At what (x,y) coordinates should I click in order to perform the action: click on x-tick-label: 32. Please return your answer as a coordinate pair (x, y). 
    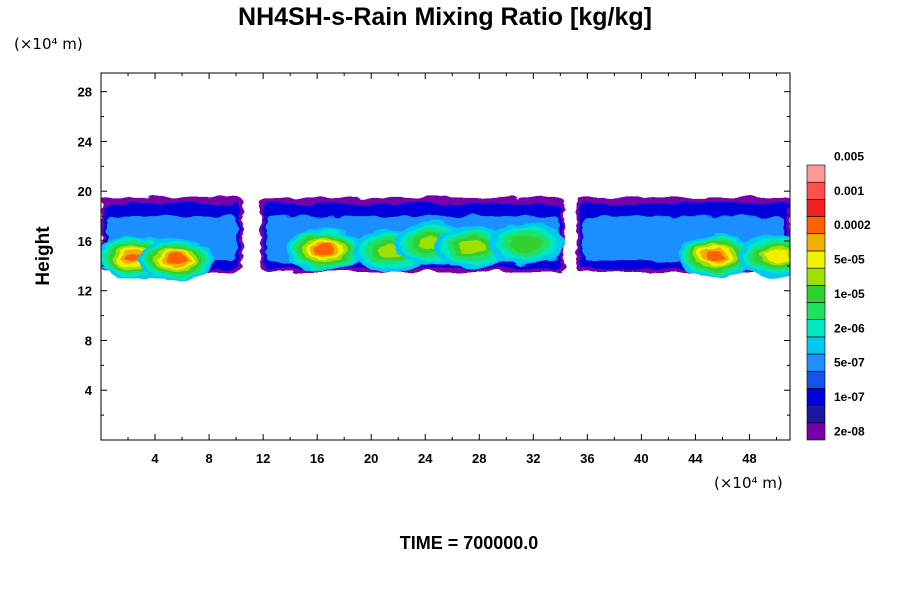
    Looking at the image, I should click on (533, 458).